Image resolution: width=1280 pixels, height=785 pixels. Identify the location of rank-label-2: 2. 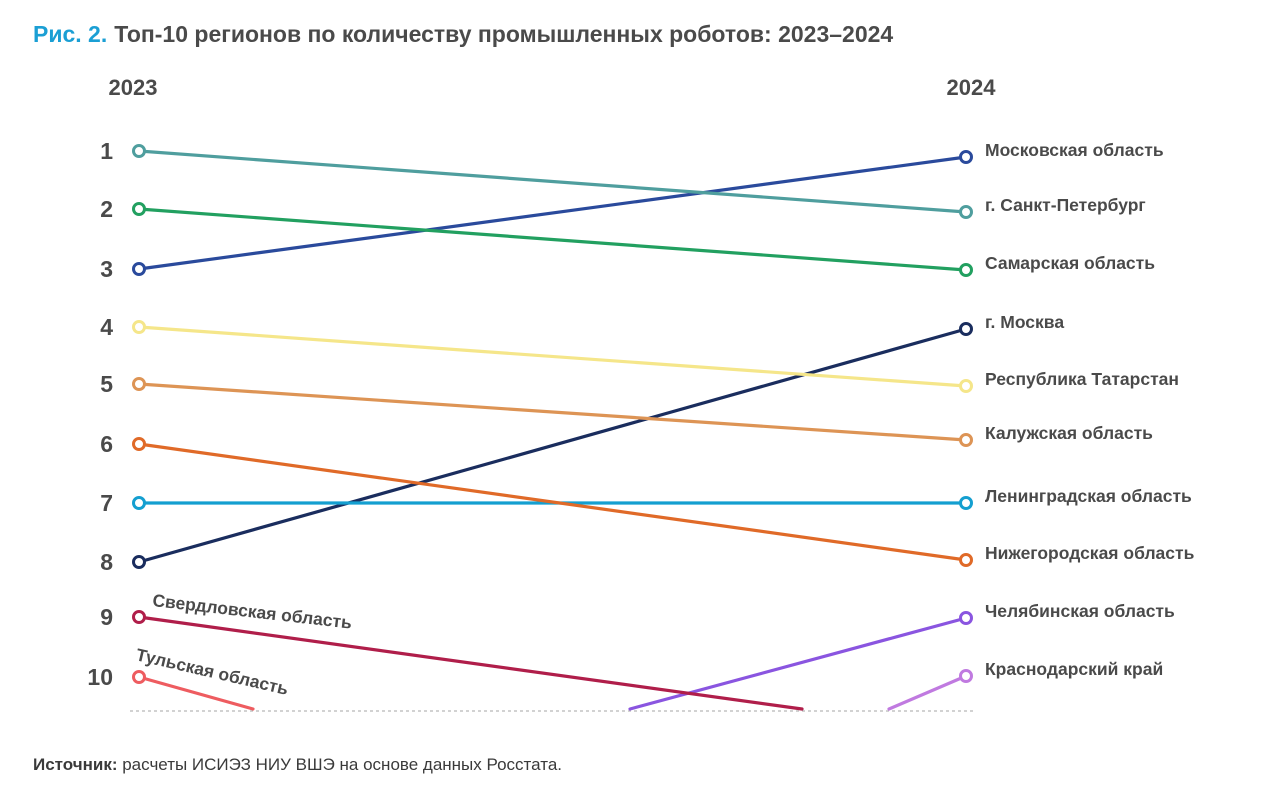
(106, 209).